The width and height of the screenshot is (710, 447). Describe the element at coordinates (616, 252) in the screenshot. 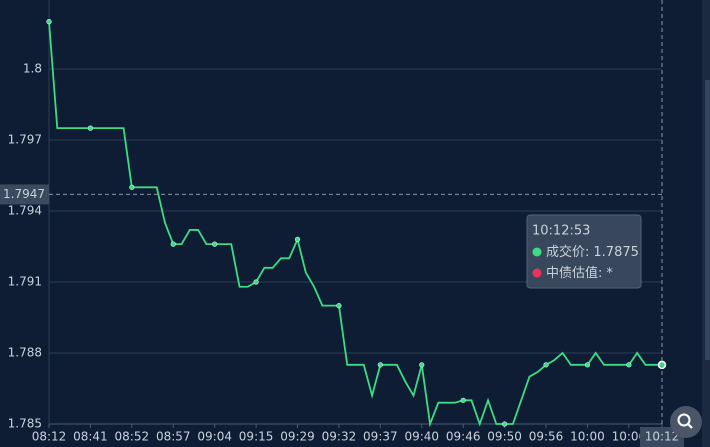

I see `tooltip-item-value: 1.7875` at that location.